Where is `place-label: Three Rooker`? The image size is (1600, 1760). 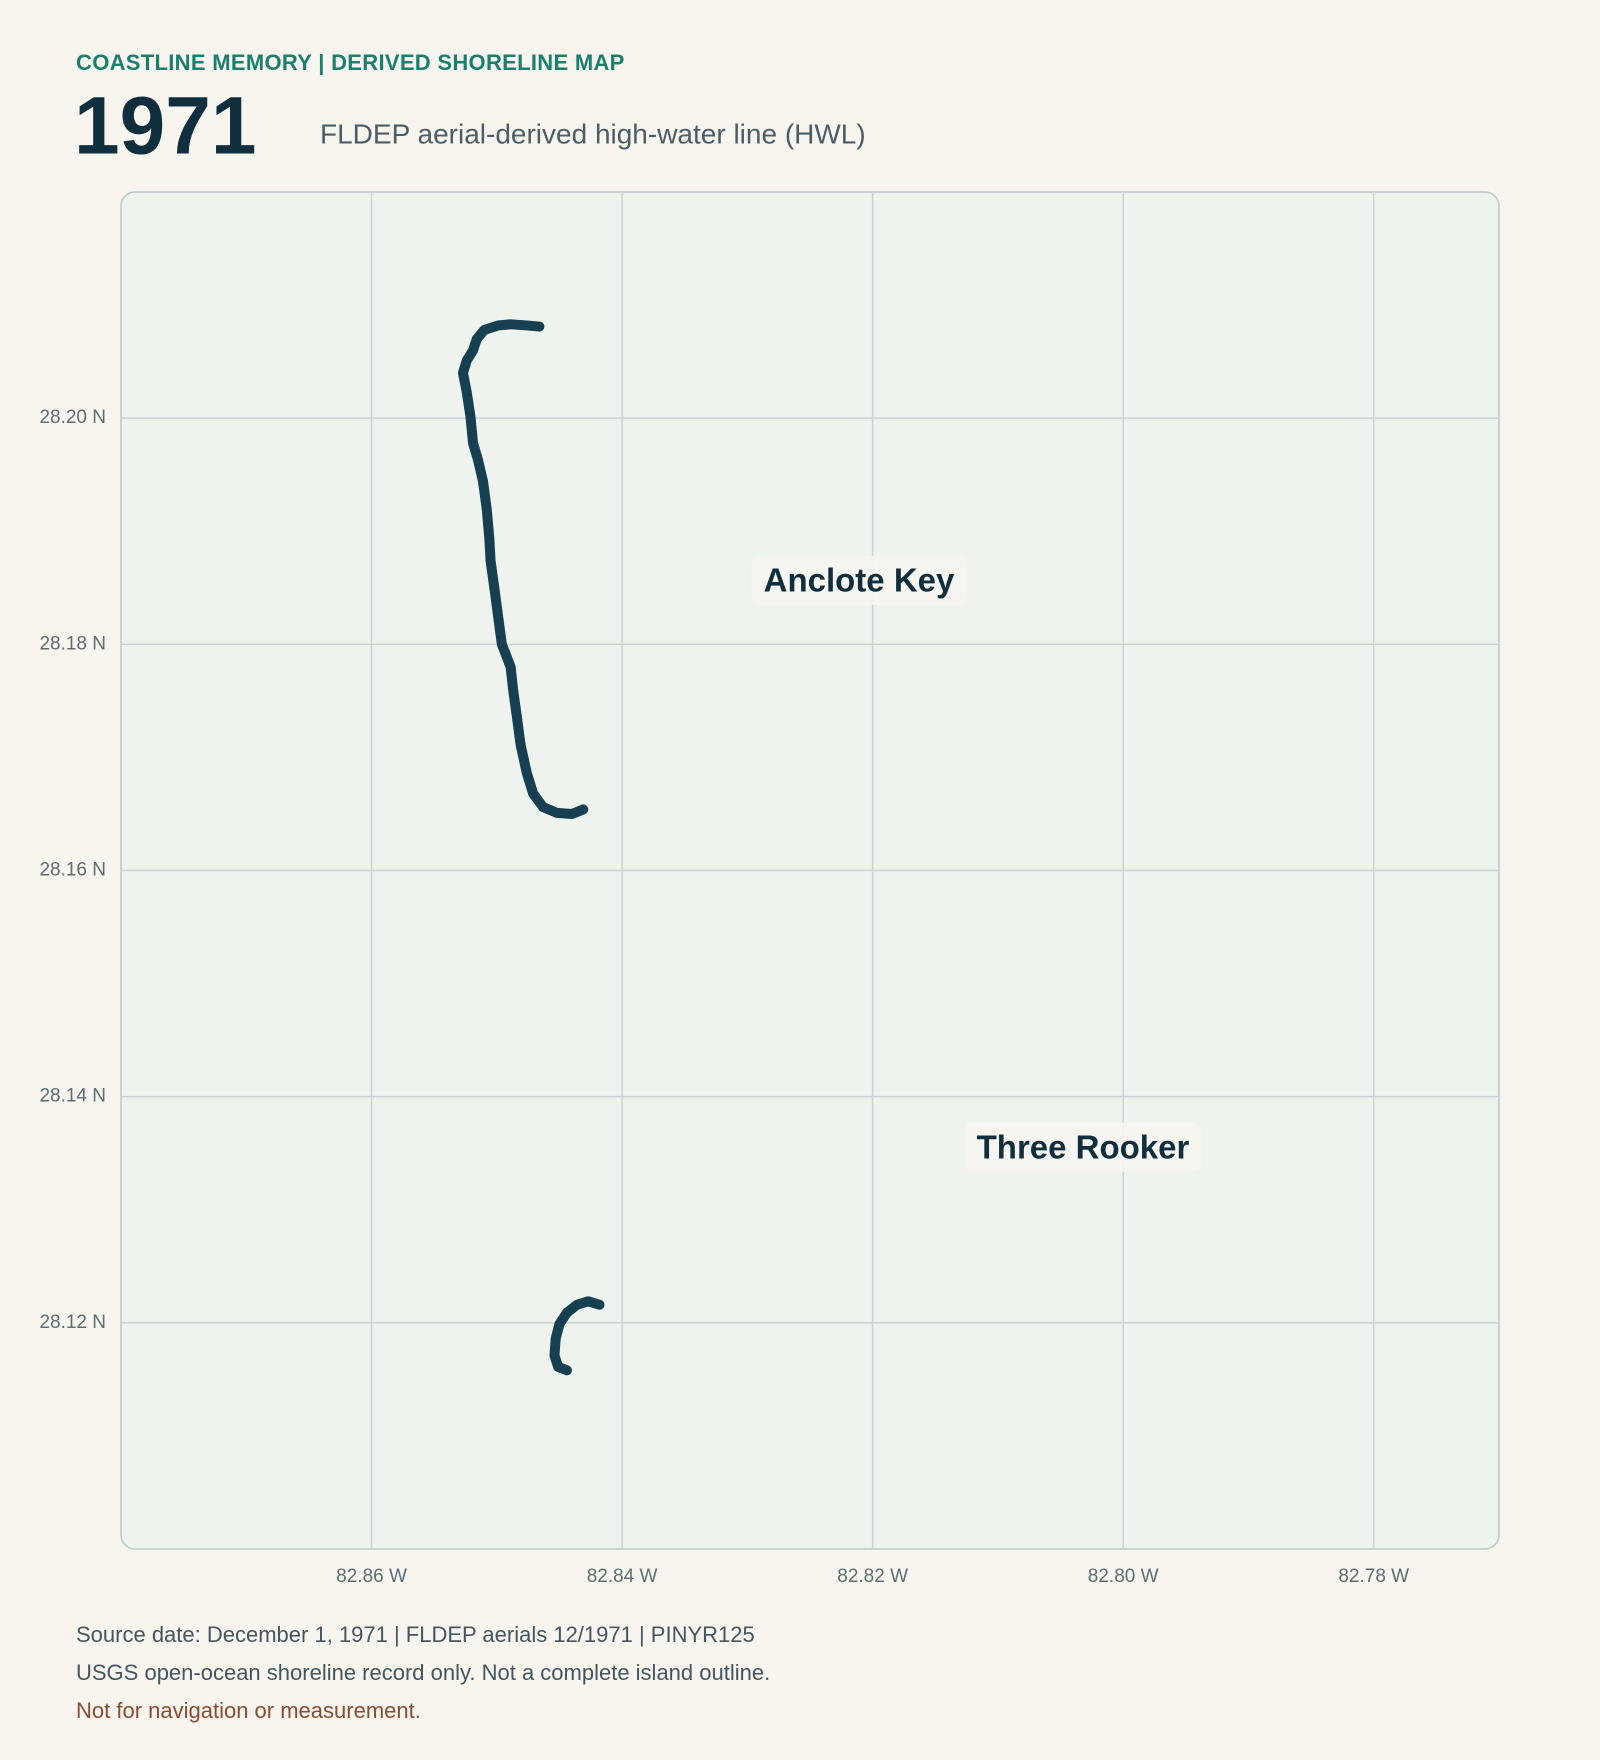 place-label: Three Rooker is located at coordinates (1083, 1147).